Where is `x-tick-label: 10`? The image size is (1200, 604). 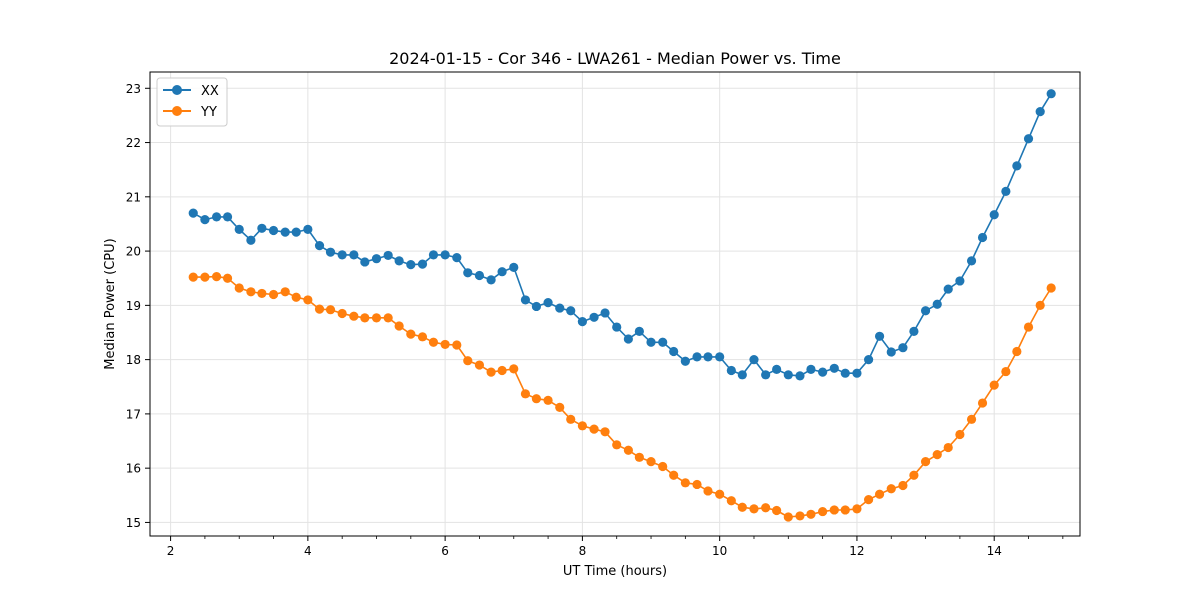 x-tick-label: 10 is located at coordinates (719, 551).